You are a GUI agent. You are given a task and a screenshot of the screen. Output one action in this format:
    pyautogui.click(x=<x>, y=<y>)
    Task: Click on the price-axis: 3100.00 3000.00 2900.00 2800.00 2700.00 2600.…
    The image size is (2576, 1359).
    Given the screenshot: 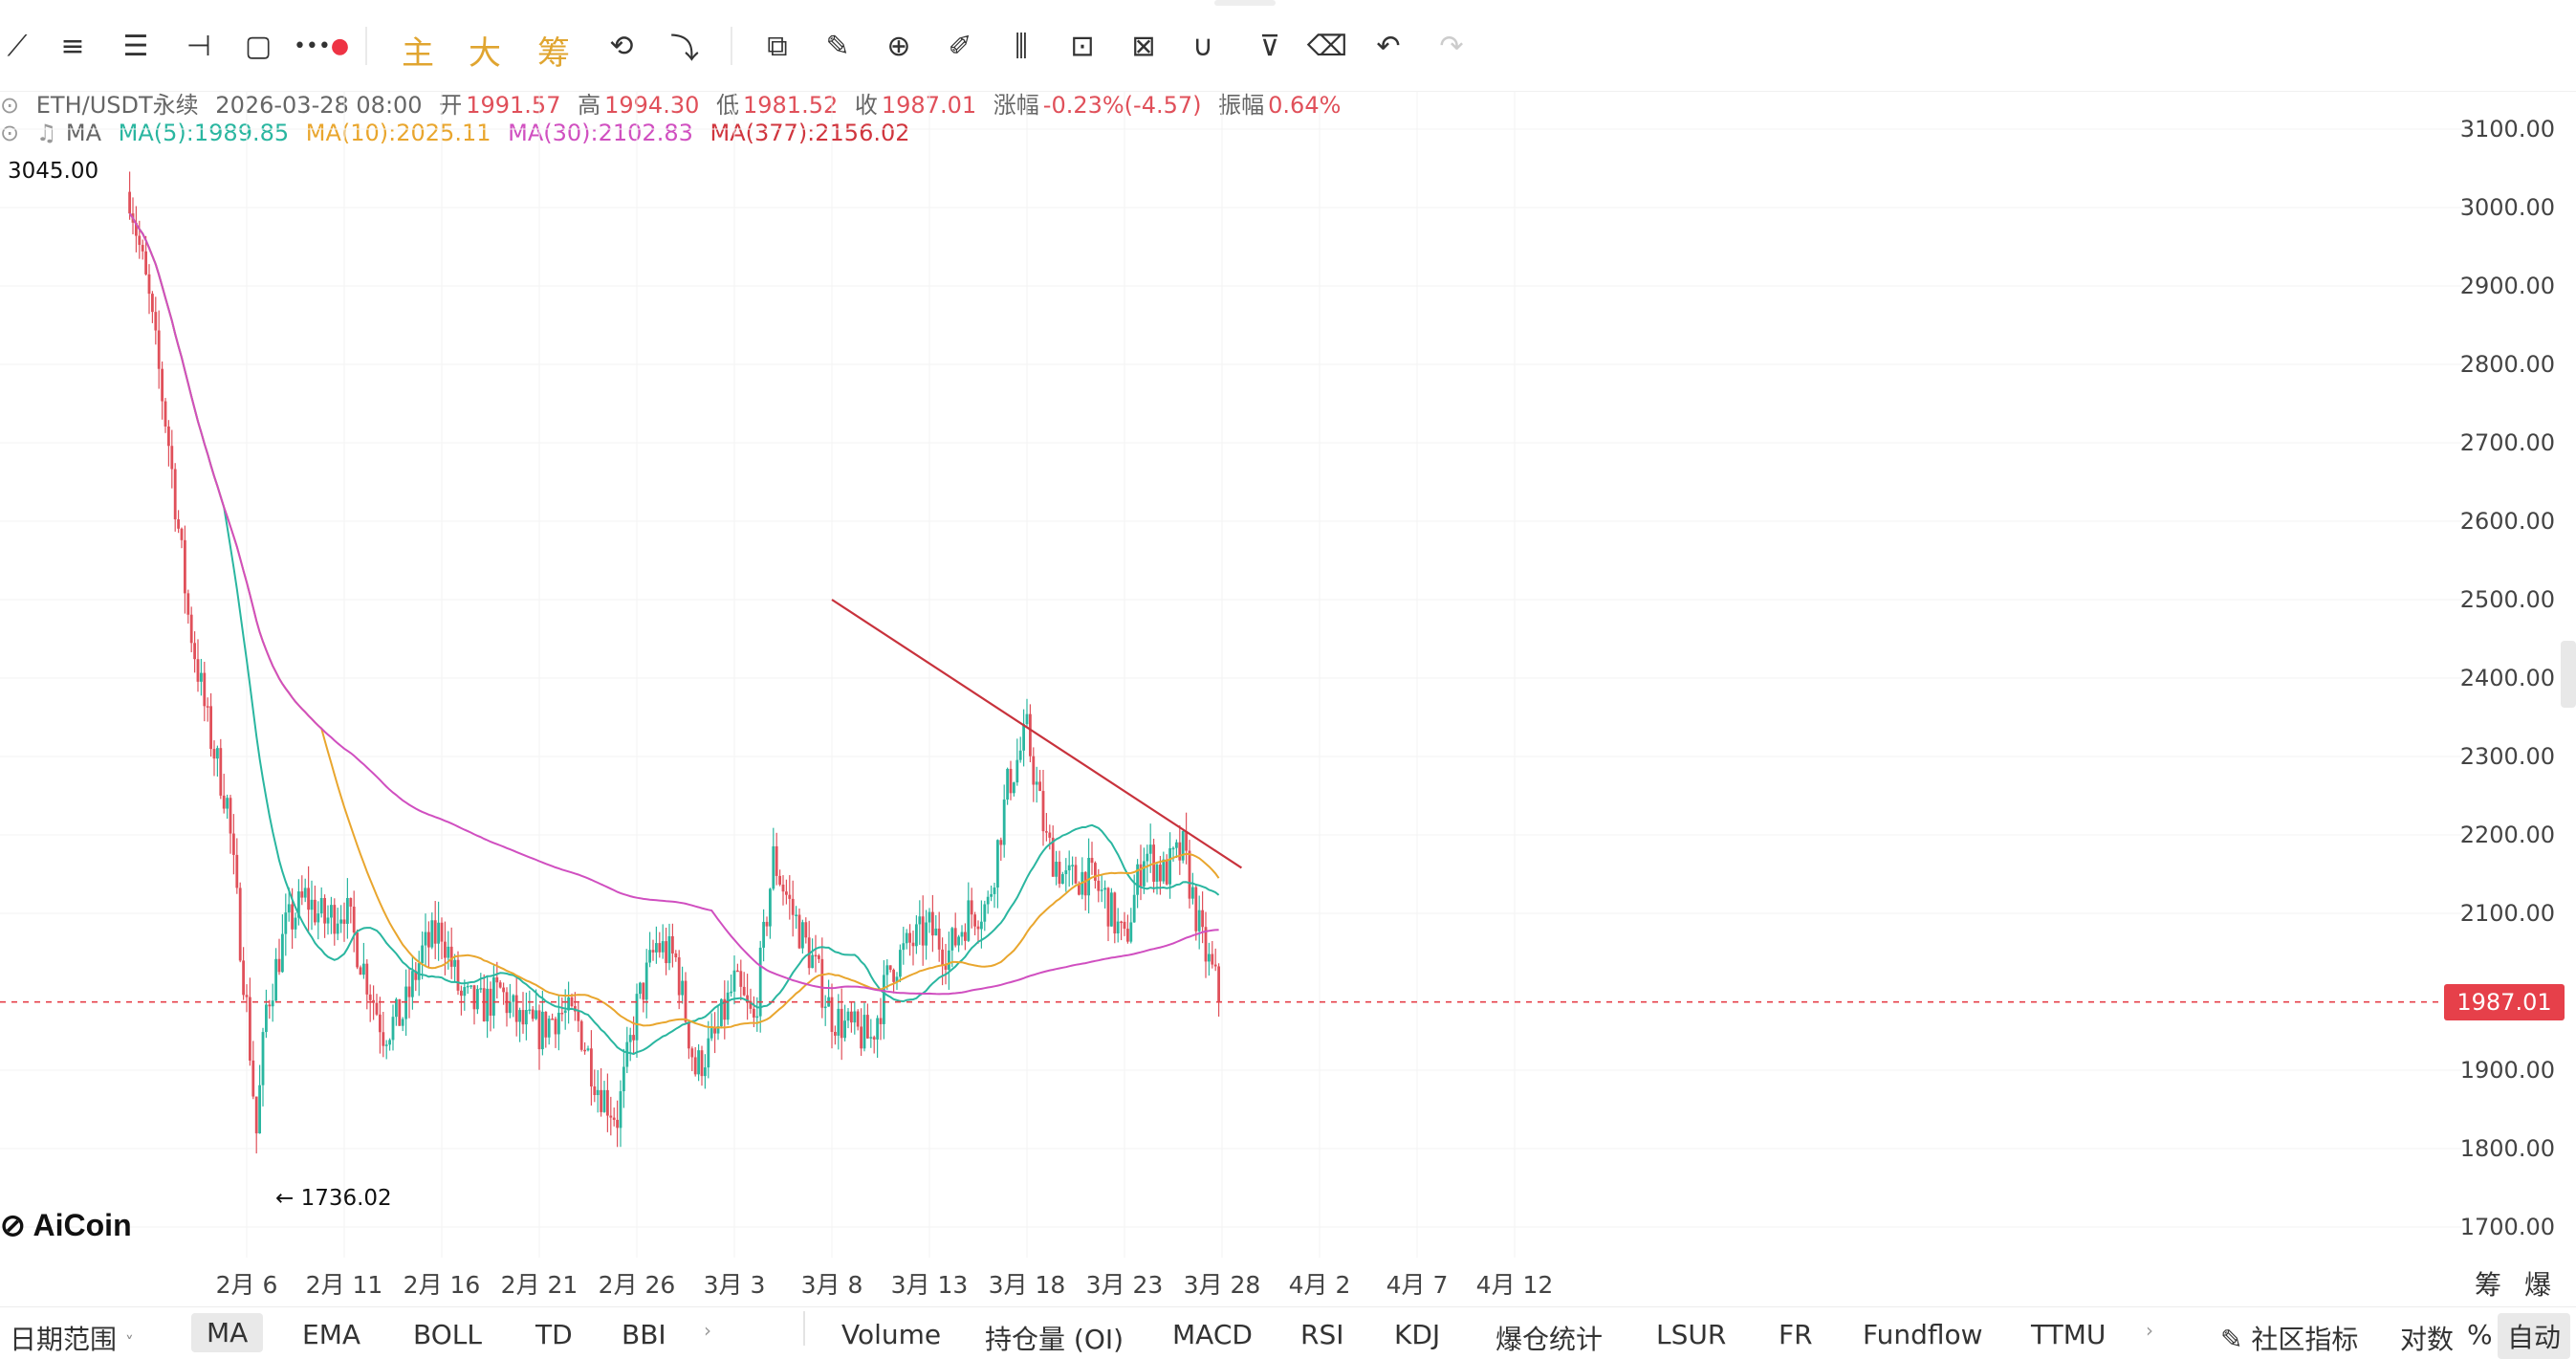 What is the action you would take?
    pyautogui.click(x=2517, y=675)
    